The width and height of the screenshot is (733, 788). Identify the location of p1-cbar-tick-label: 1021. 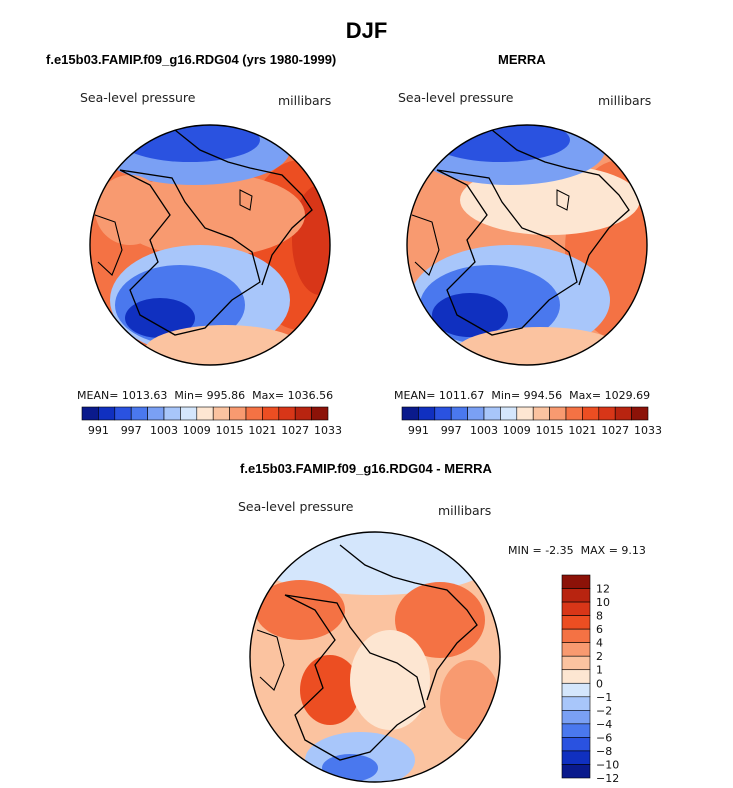
(262, 430).